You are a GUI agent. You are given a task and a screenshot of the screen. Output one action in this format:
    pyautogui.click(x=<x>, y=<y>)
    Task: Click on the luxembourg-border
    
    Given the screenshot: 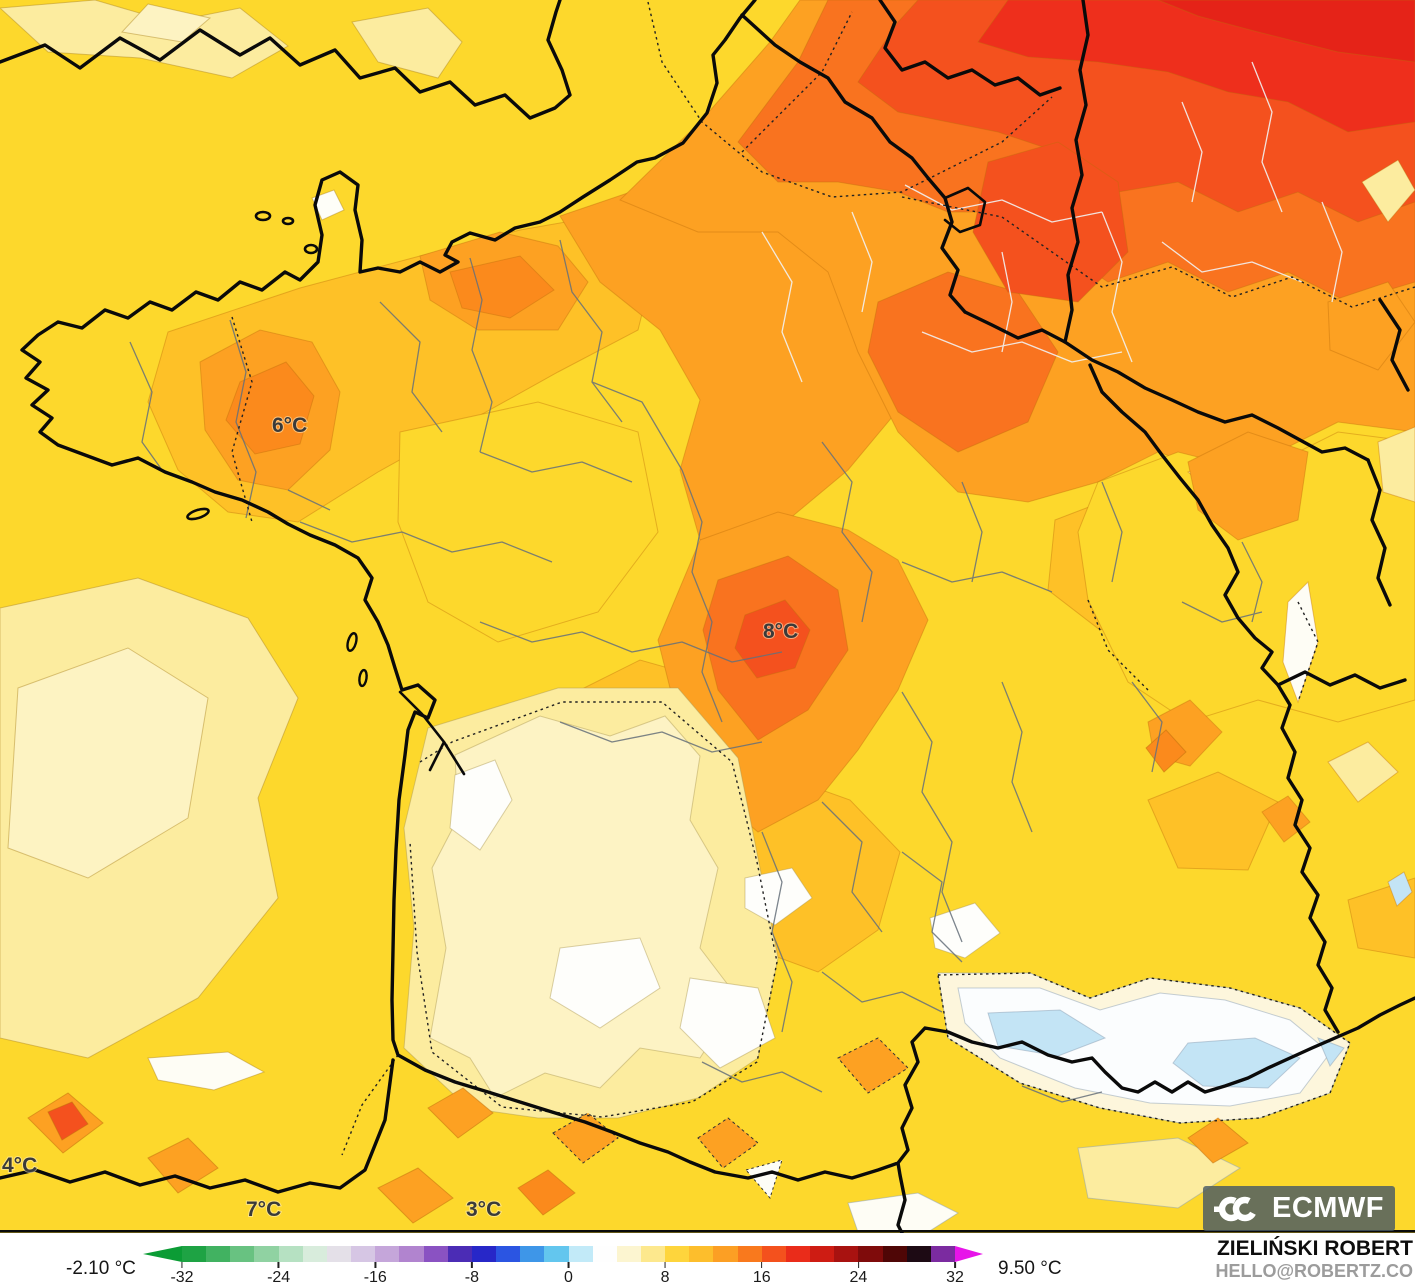 What is the action you would take?
    pyautogui.click(x=965, y=210)
    